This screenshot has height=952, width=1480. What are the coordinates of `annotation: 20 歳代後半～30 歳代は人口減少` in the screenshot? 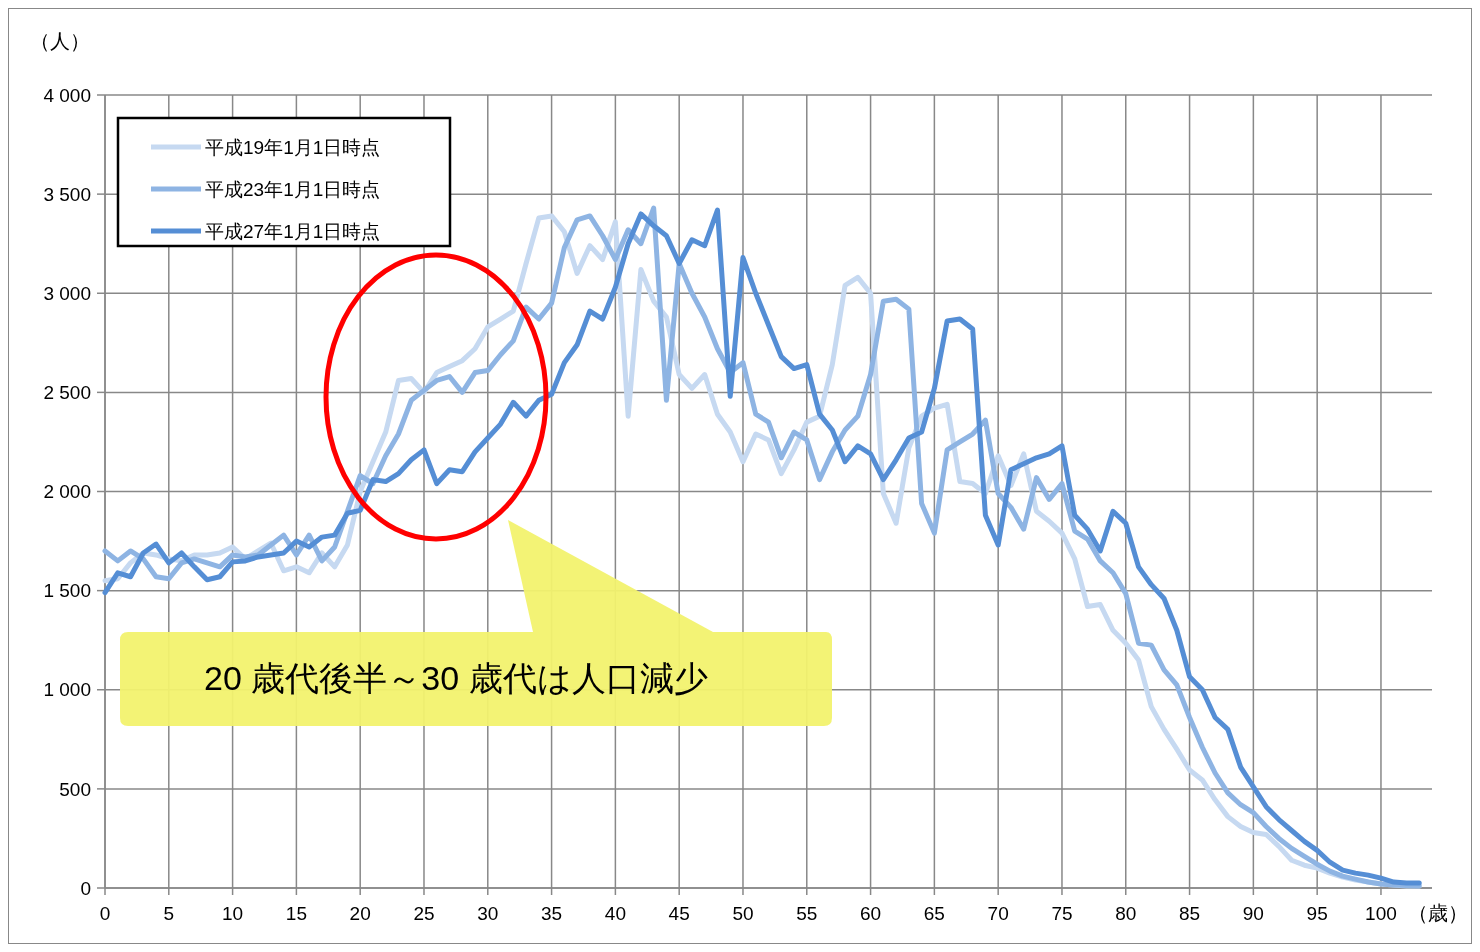 It's located at (456, 678).